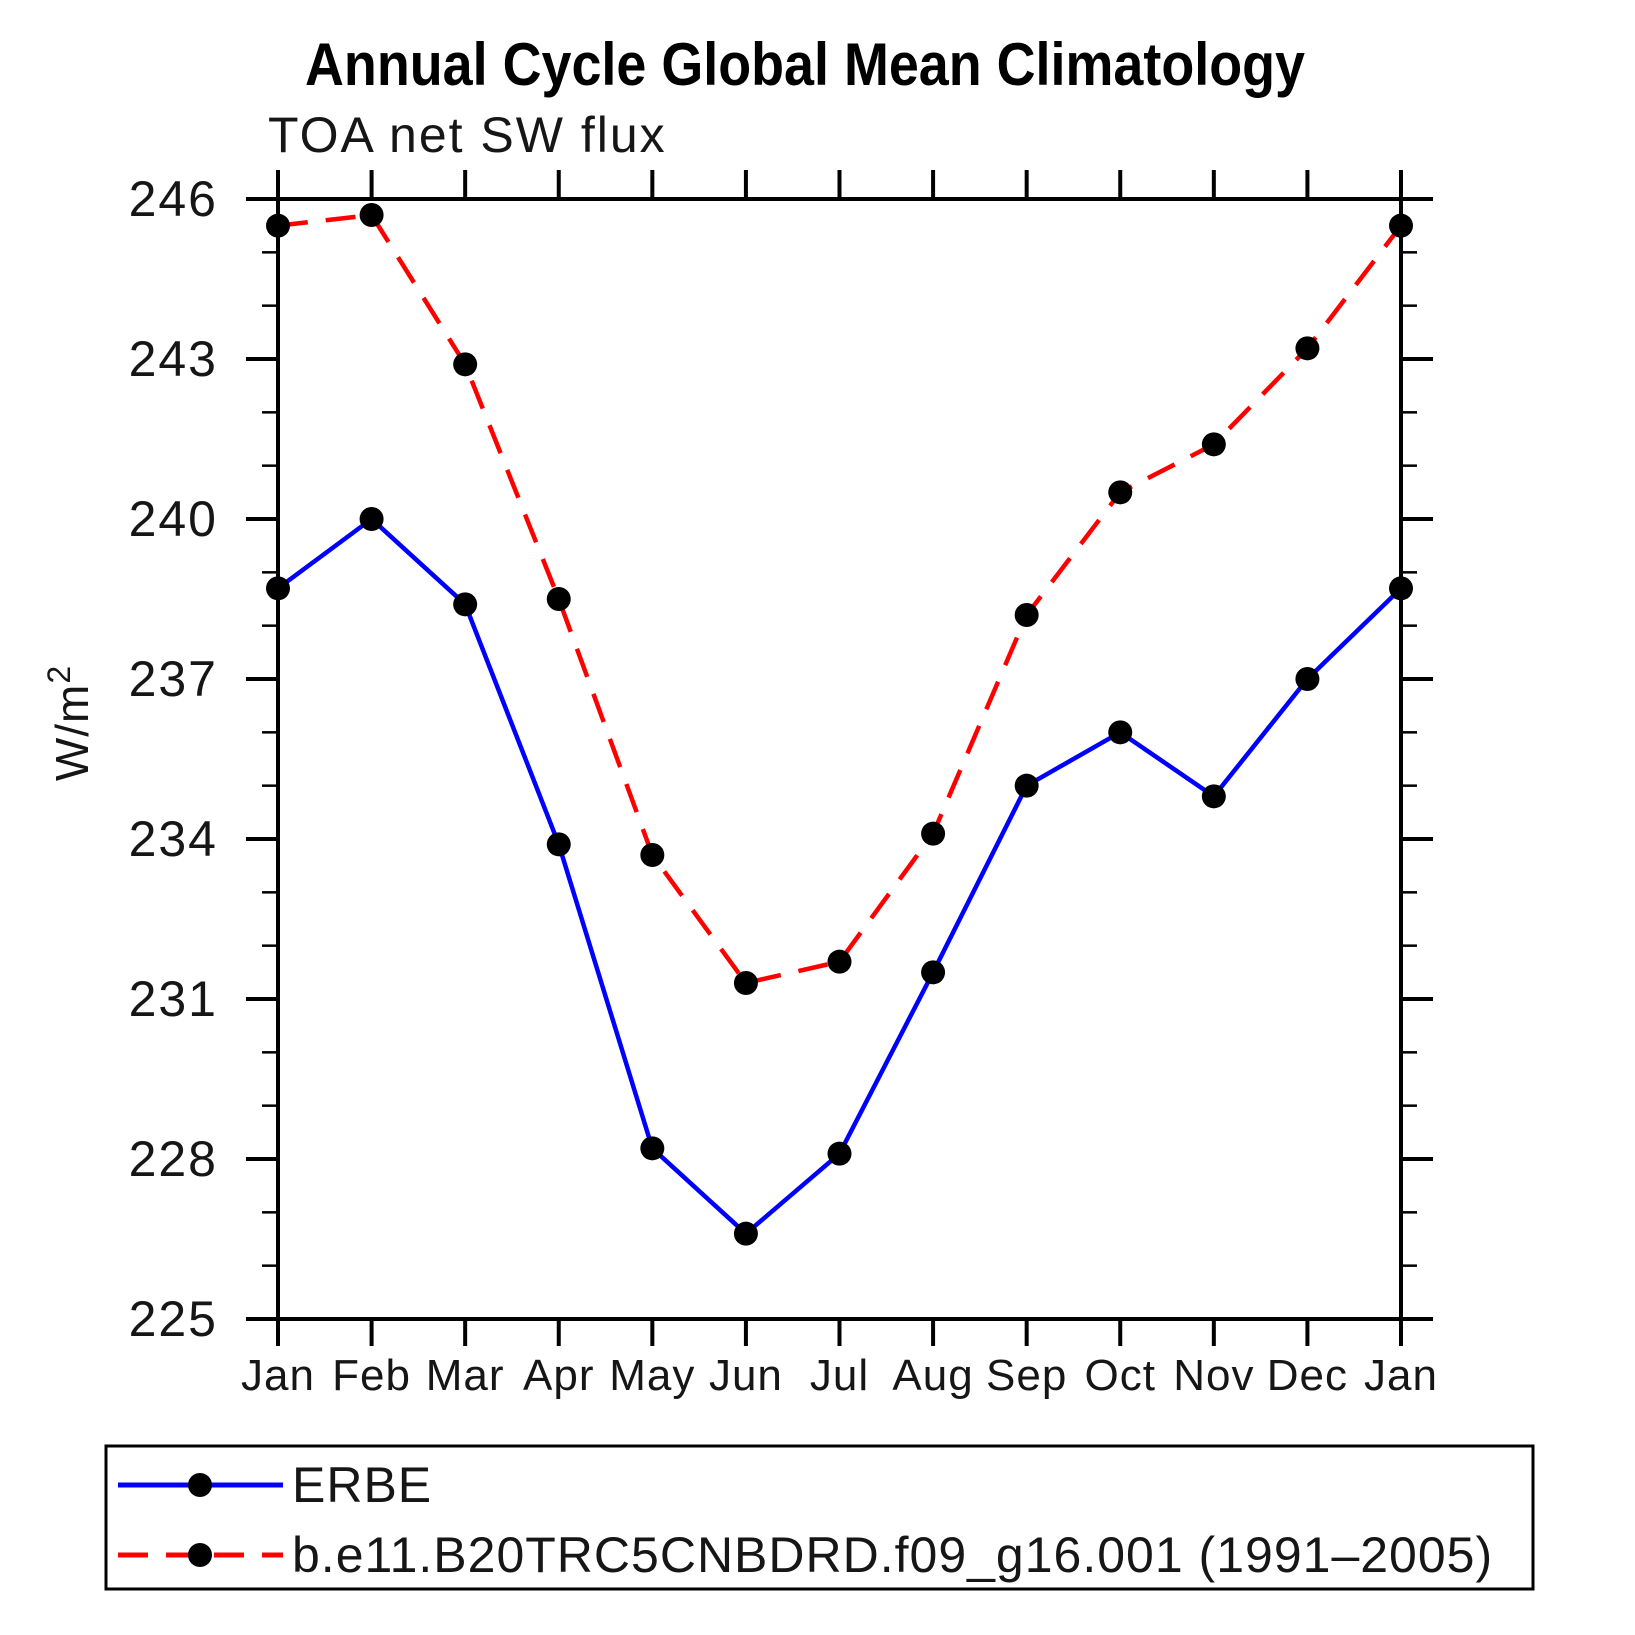 Image resolution: width=1635 pixels, height=1635 pixels. Describe the element at coordinates (173, 999) in the screenshot. I see `y-tick-label: 231` at that location.